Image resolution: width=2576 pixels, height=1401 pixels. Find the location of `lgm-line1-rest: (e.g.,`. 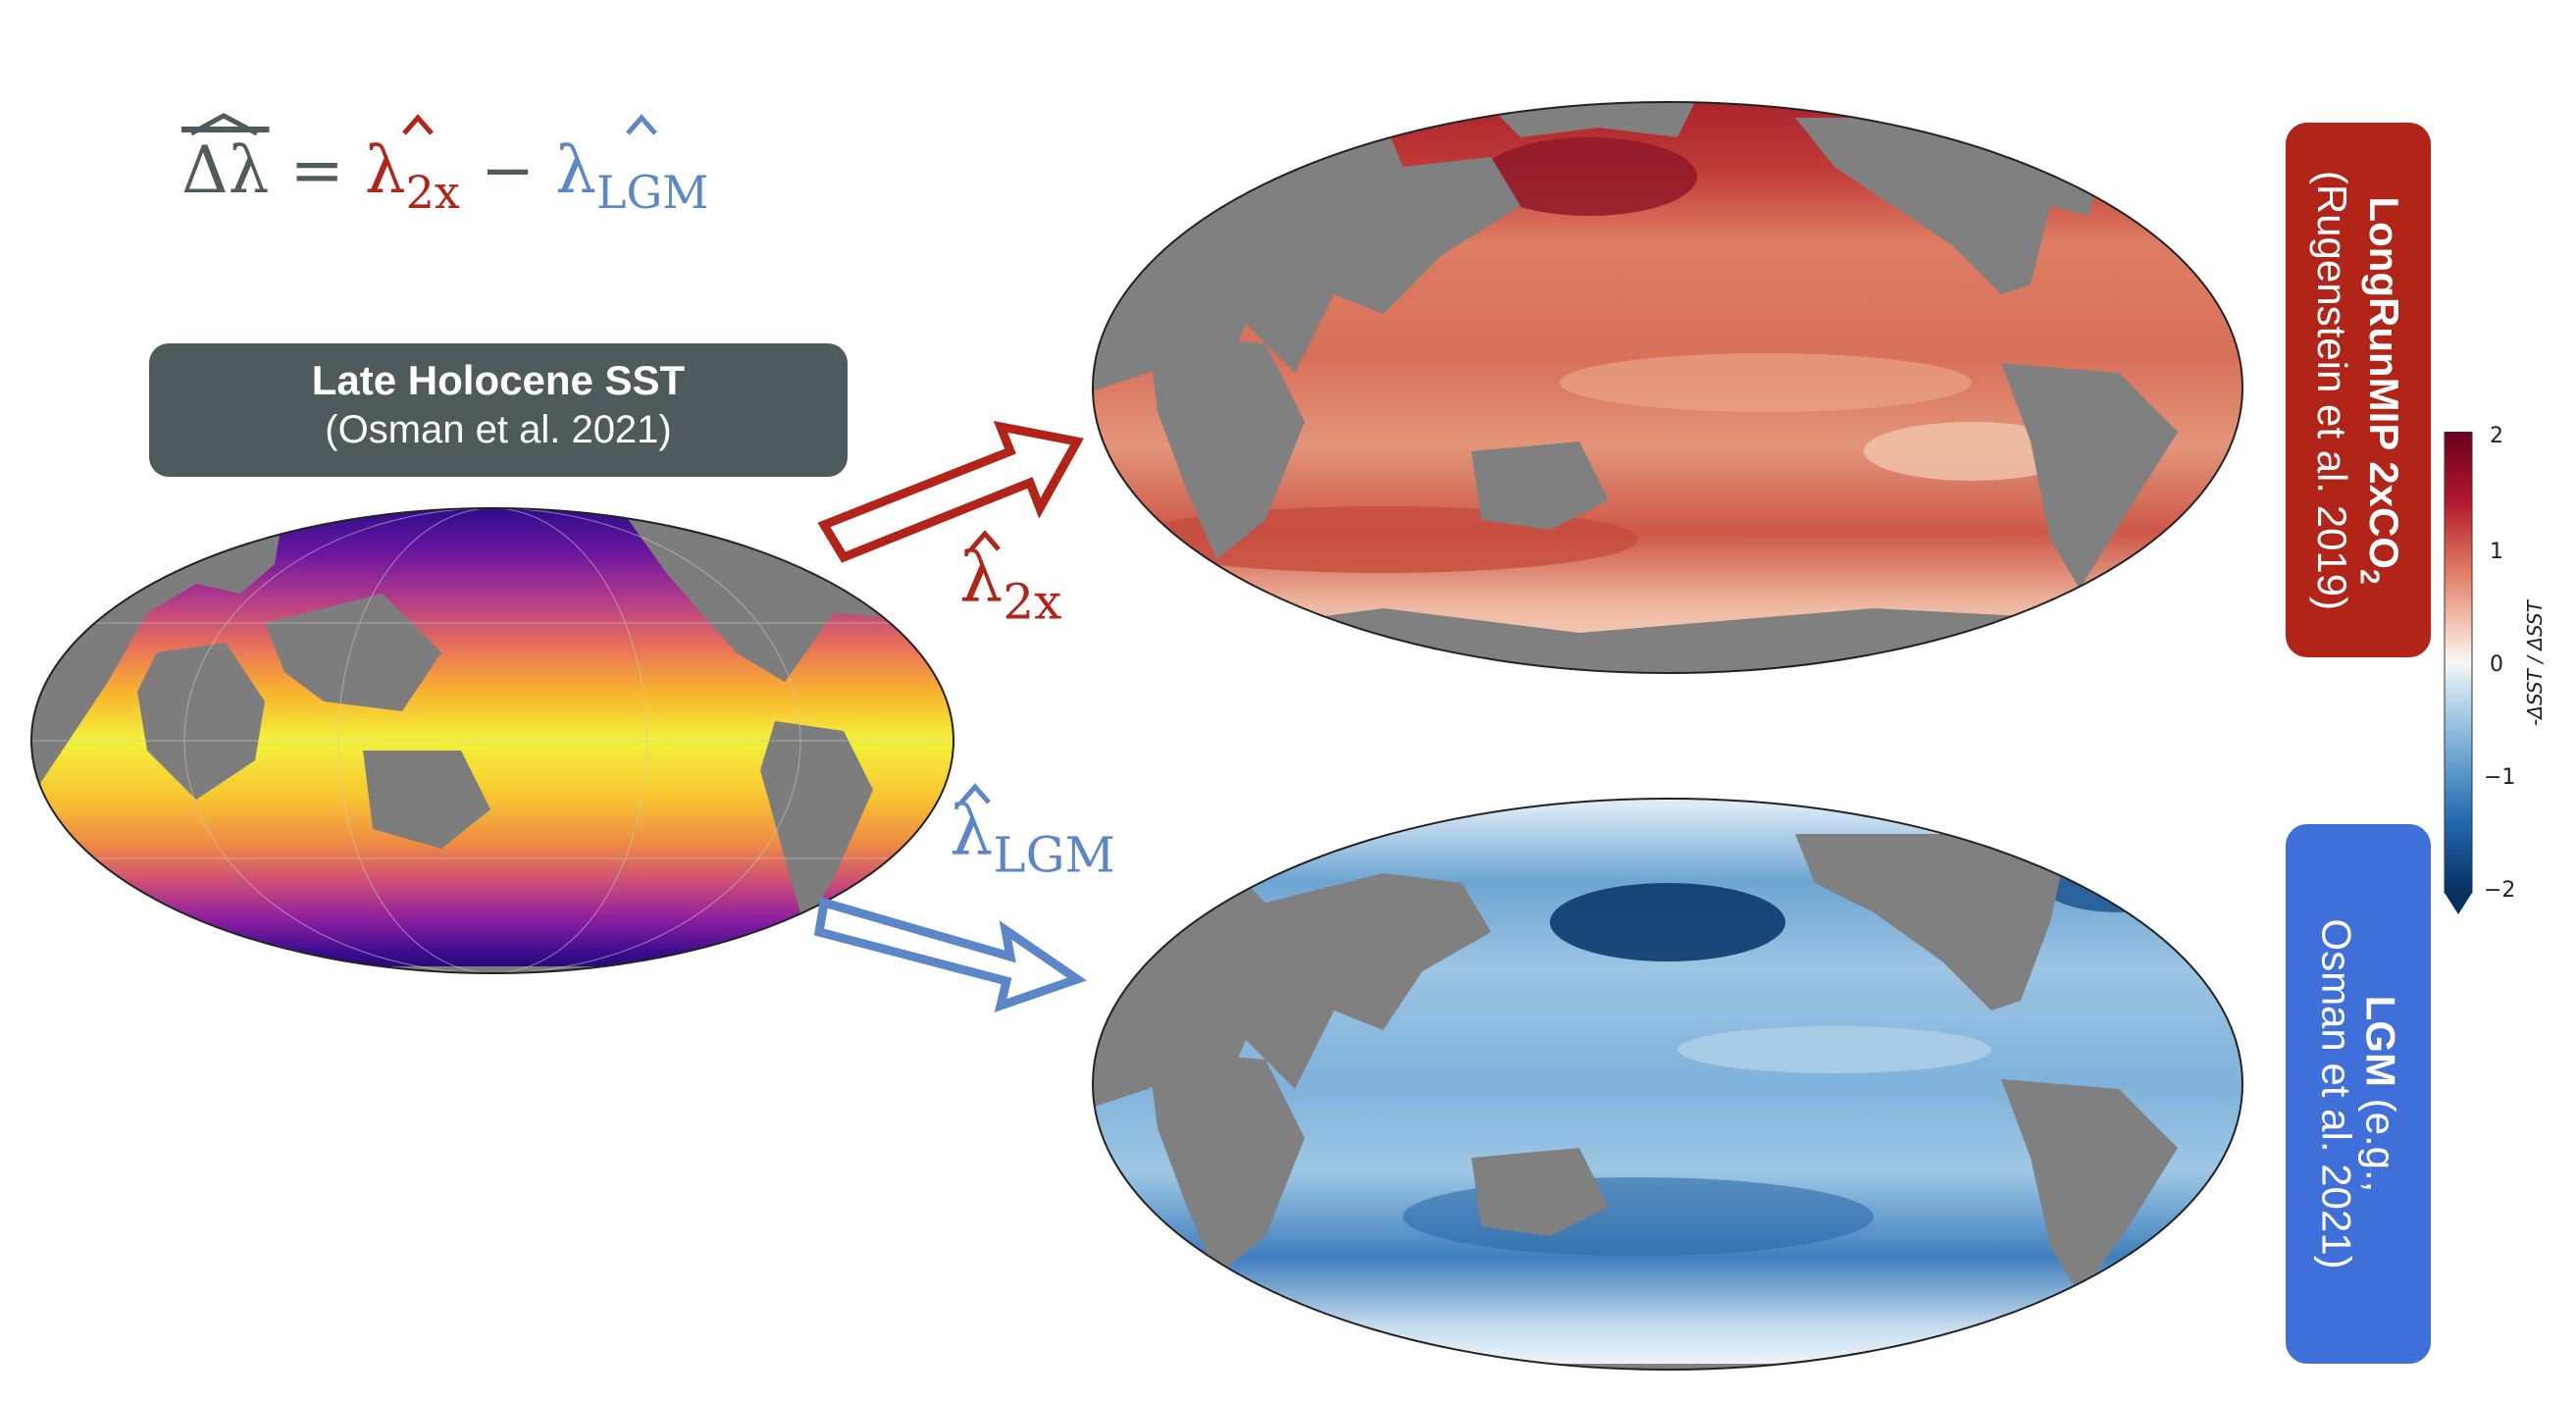

lgm-line1-rest: (e.g., is located at coordinates (2380, 1139).